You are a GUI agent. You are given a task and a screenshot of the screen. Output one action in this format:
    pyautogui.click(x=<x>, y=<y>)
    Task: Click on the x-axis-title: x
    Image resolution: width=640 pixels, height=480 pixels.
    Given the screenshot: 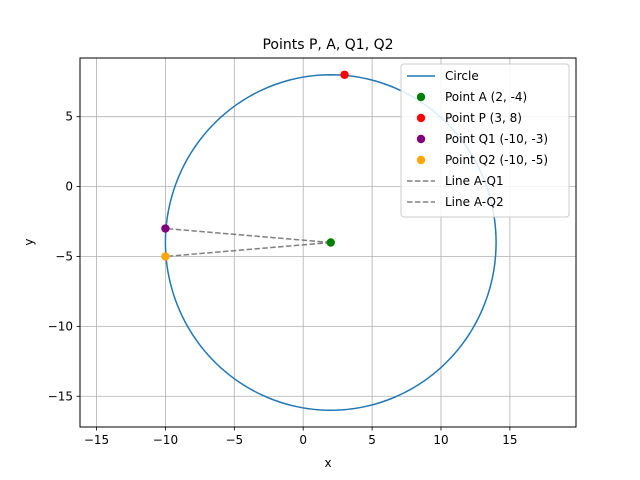 What is the action you would take?
    pyautogui.click(x=327, y=463)
    